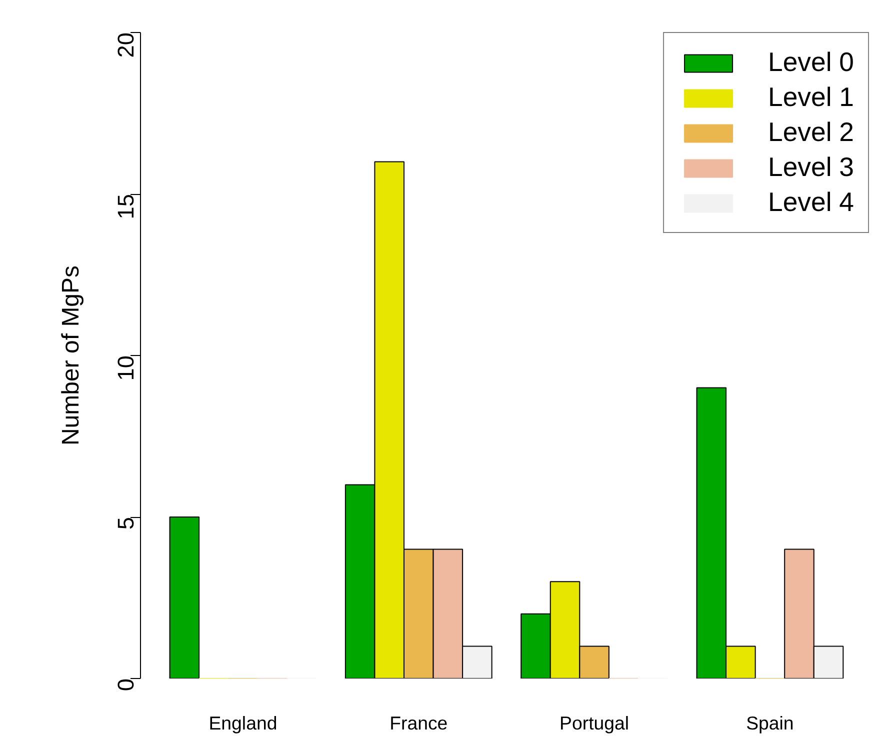  Describe the element at coordinates (243, 723) in the screenshot. I see `x-tick-label: England` at that location.